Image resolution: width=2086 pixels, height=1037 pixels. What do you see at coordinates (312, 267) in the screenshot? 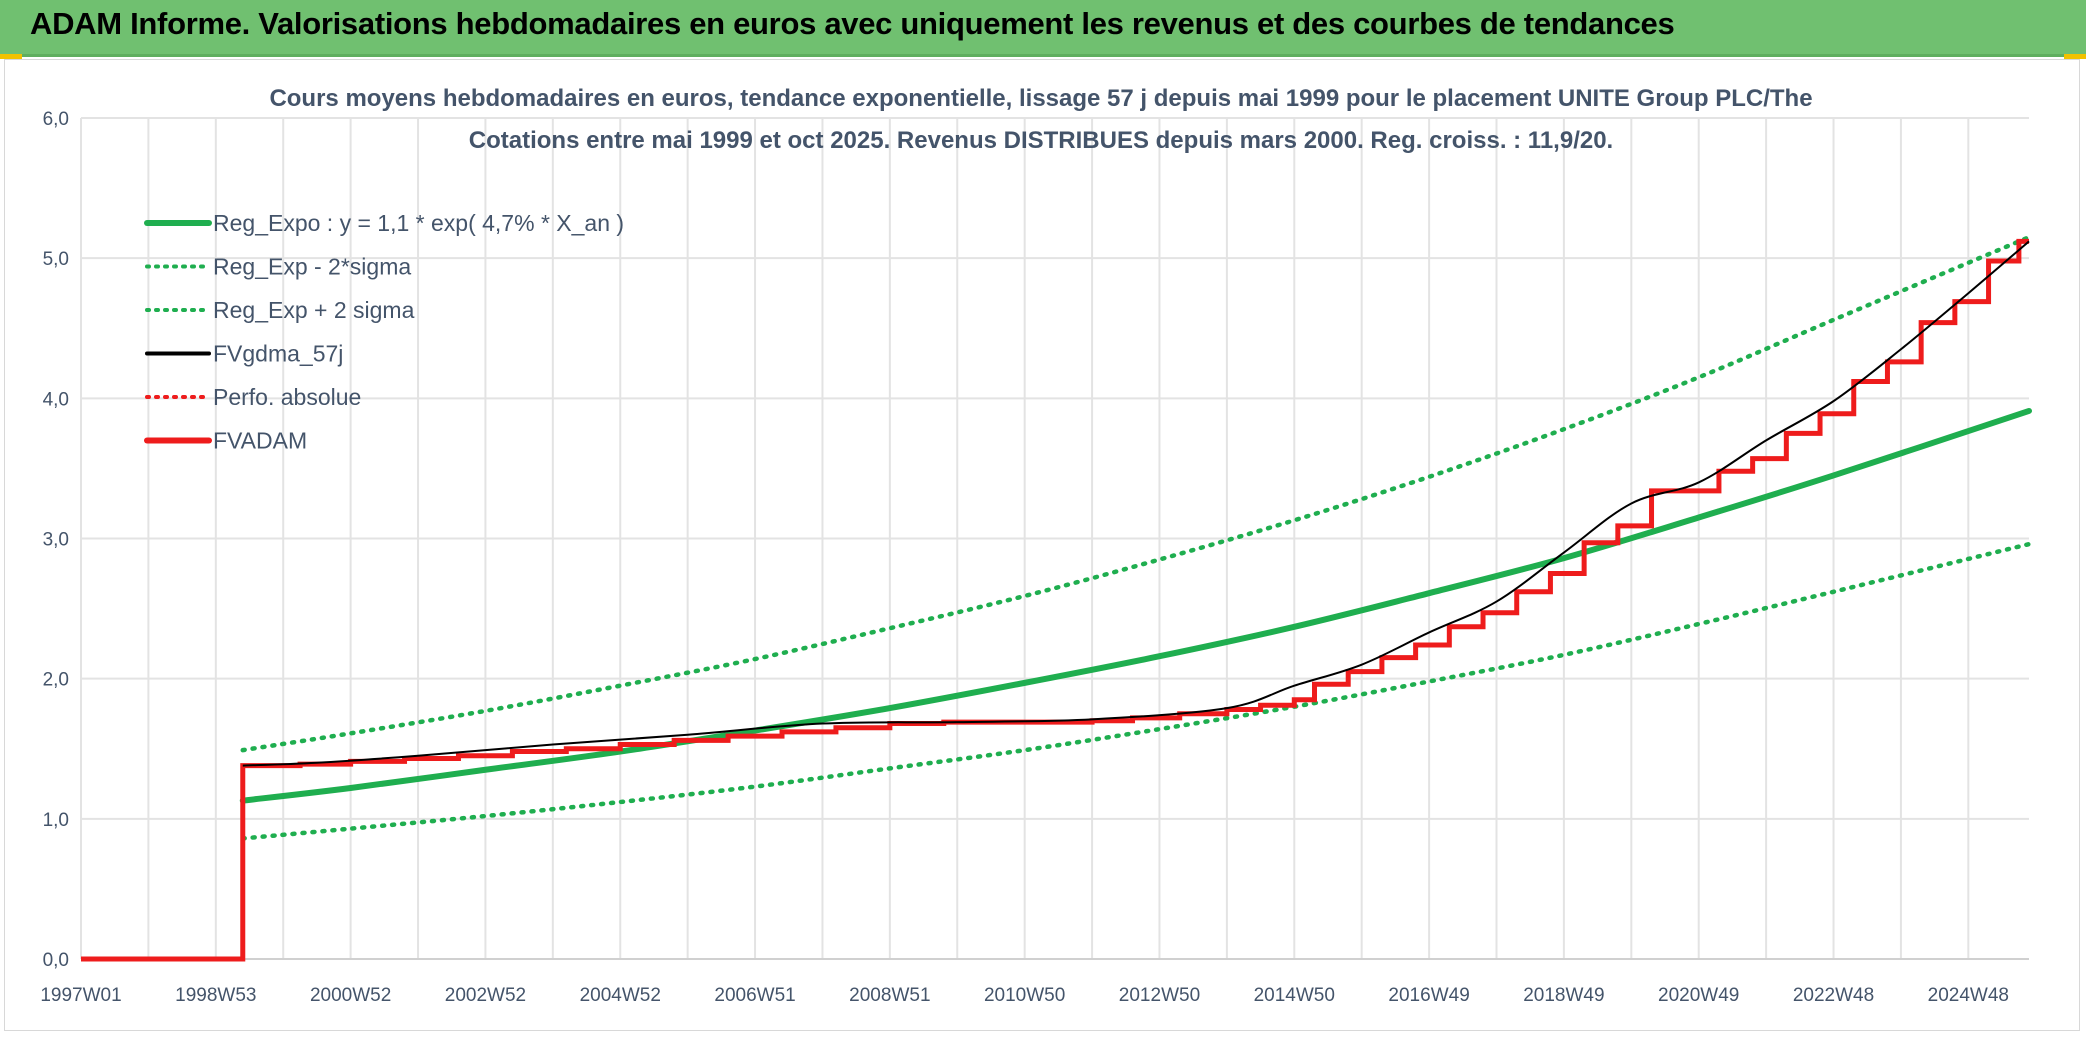
I see `legend-label: Reg_Exp - 2*sigma` at bounding box center [312, 267].